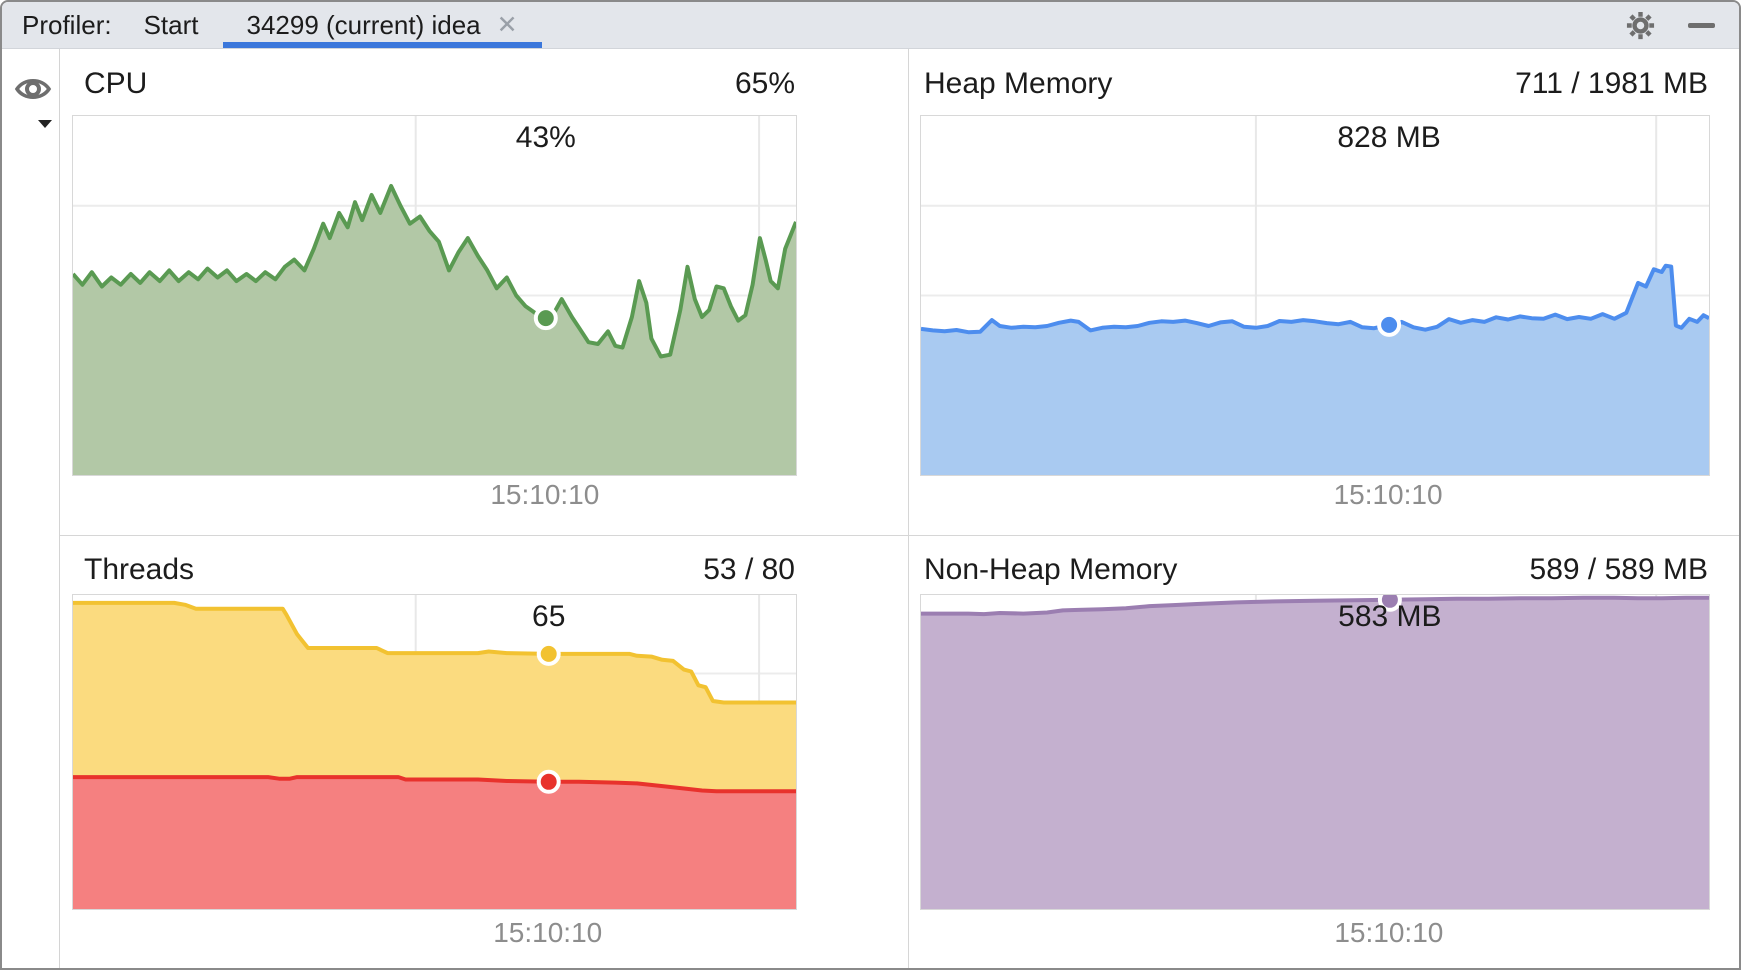  I want to click on tab-current-session: 34299 (current) idea ✕, so click(382, 25).